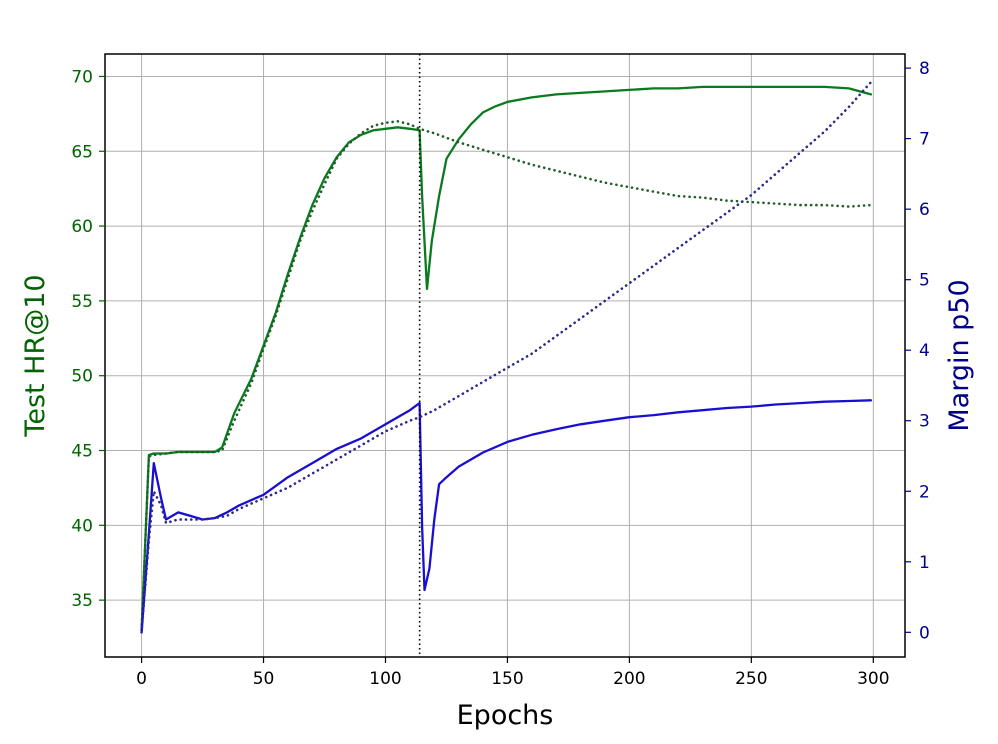 The height and width of the screenshot is (744, 998). What do you see at coordinates (82, 77) in the screenshot?
I see `left-y-tick-label: 70` at bounding box center [82, 77].